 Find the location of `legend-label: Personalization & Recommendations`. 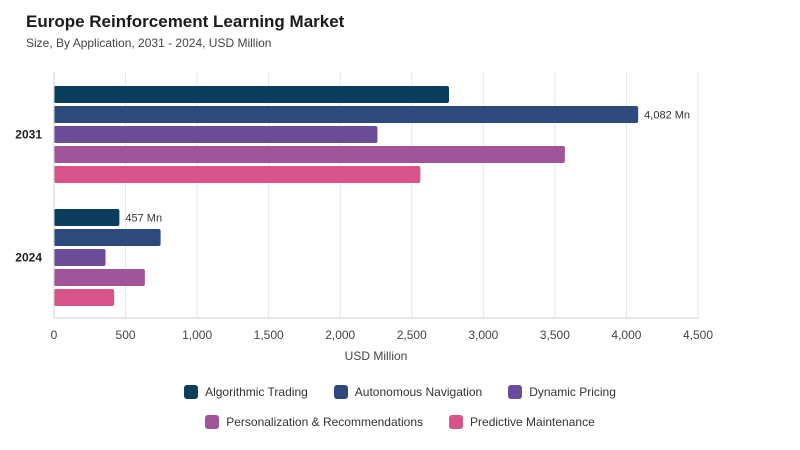

legend-label: Personalization & Recommendations is located at coordinates (325, 422).